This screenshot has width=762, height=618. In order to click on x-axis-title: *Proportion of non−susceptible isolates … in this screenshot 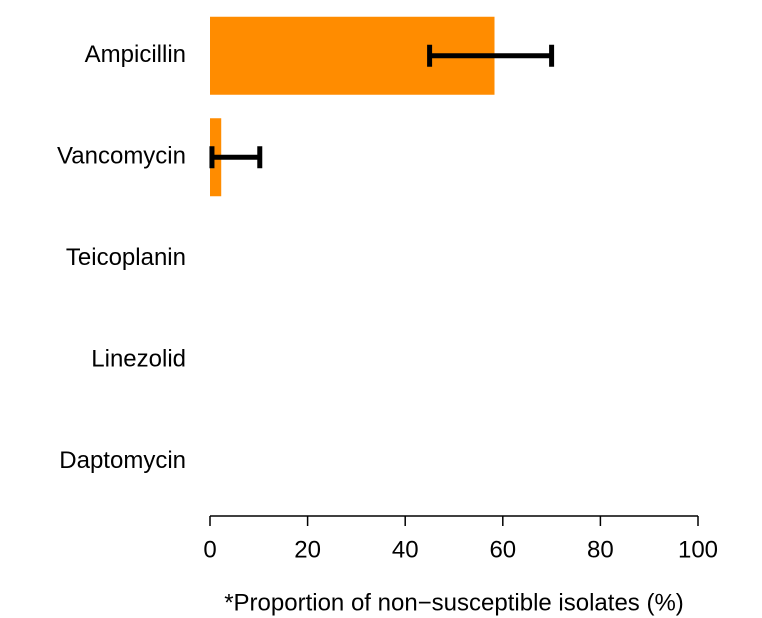, I will do `click(454, 602)`.